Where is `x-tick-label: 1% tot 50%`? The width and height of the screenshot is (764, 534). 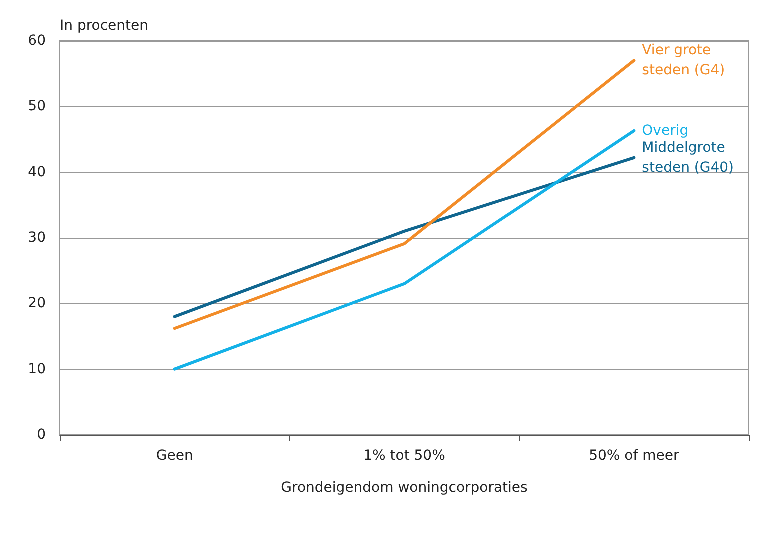
x-tick-label: 1% tot 50% is located at coordinates (405, 456).